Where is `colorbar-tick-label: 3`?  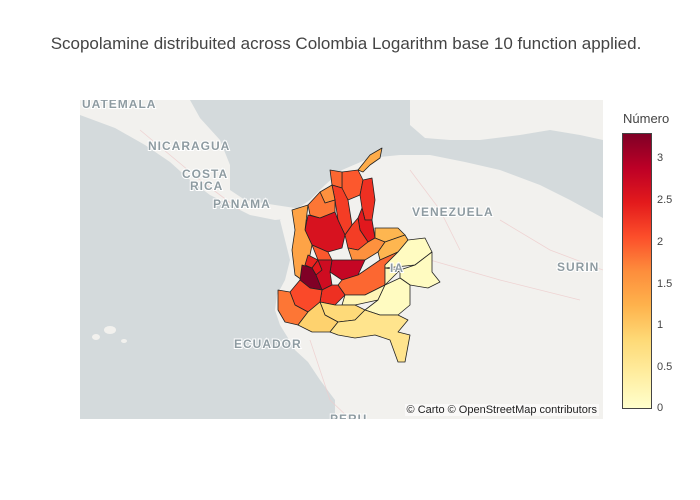 colorbar-tick-label: 3 is located at coordinates (660, 158).